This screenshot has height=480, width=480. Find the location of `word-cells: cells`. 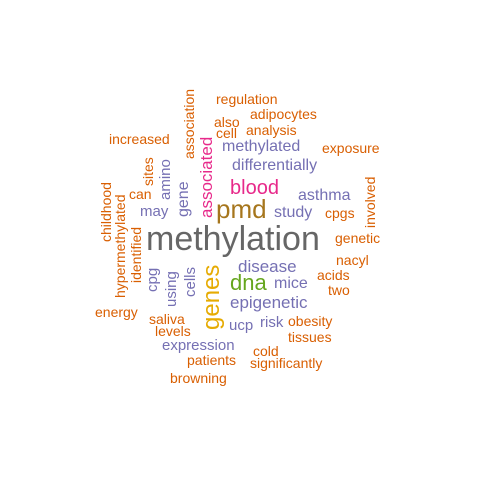

word-cells: cells is located at coordinates (190, 281).